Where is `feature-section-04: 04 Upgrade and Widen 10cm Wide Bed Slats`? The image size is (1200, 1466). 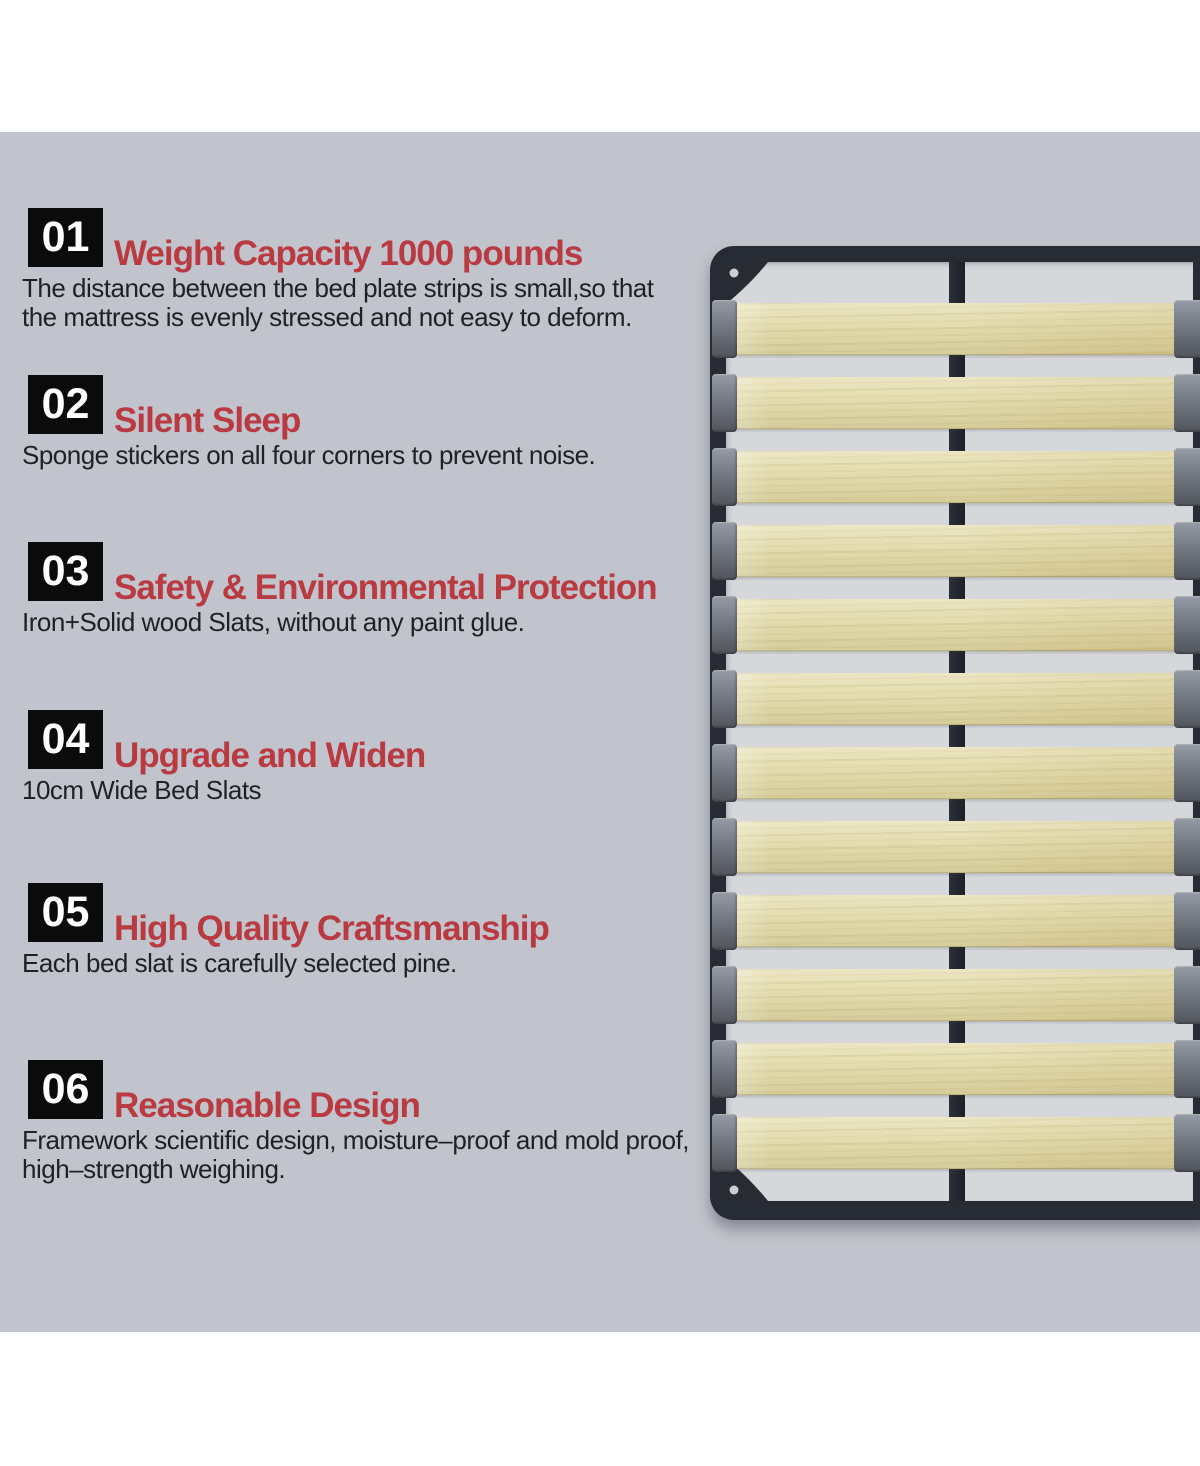
feature-section-04: 04 Upgrade and Widen 10cm Wide Bed Slats is located at coordinates (224, 757).